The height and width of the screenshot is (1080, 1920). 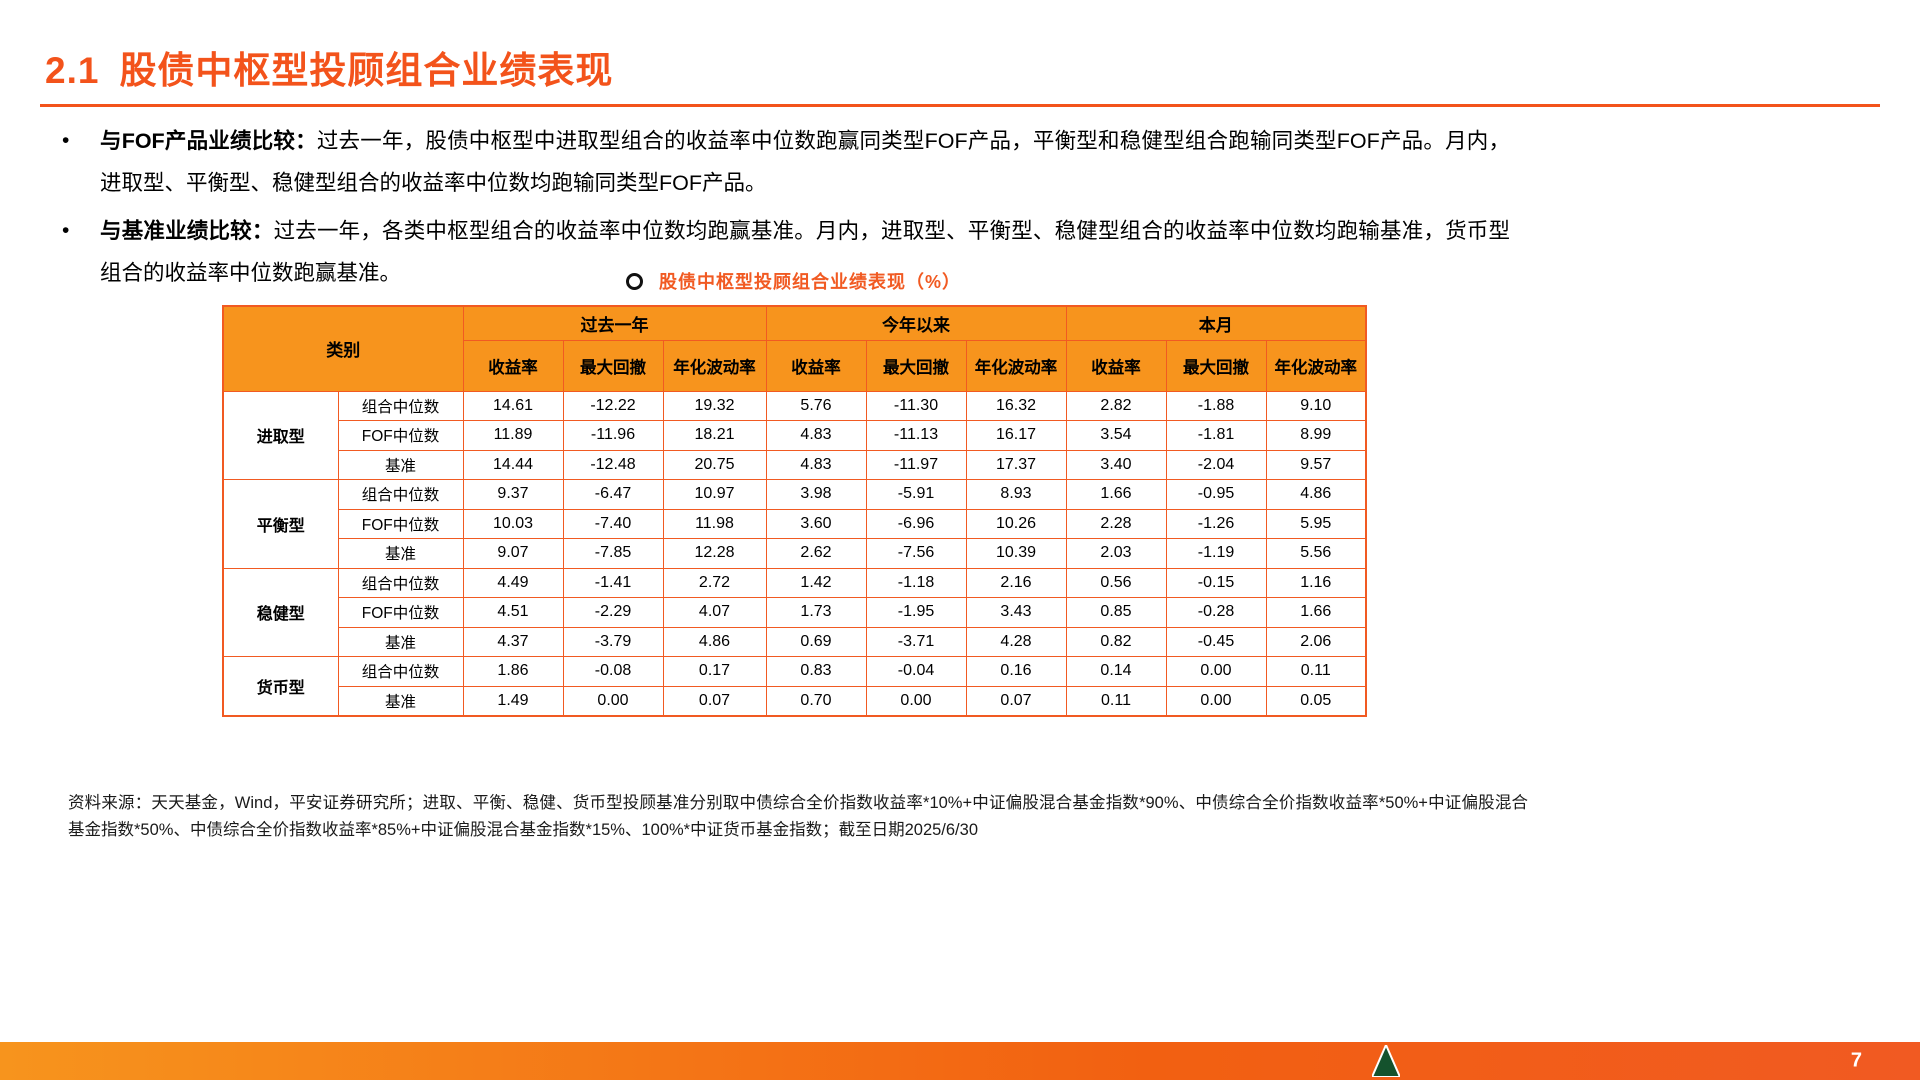 What do you see at coordinates (614, 323) in the screenshot?
I see `column-group-past-year: 过去一年` at bounding box center [614, 323].